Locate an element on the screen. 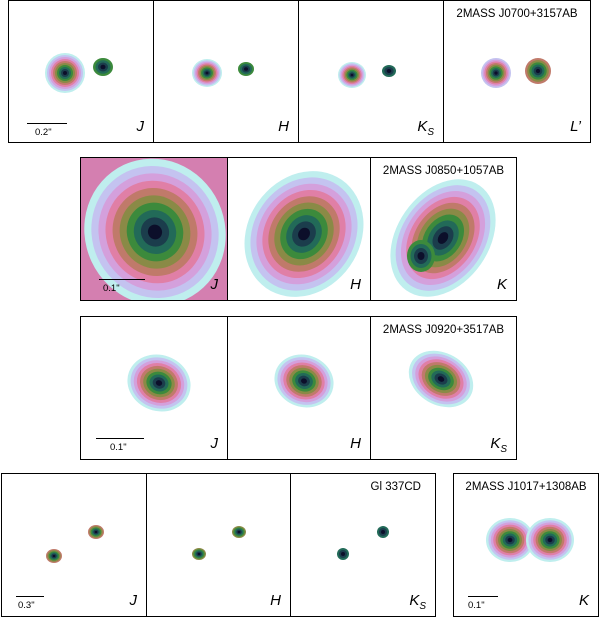 This screenshot has height=618, width=600. row3-panel-ks: 2MASS J0920+3517AB KS is located at coordinates (443, 388).